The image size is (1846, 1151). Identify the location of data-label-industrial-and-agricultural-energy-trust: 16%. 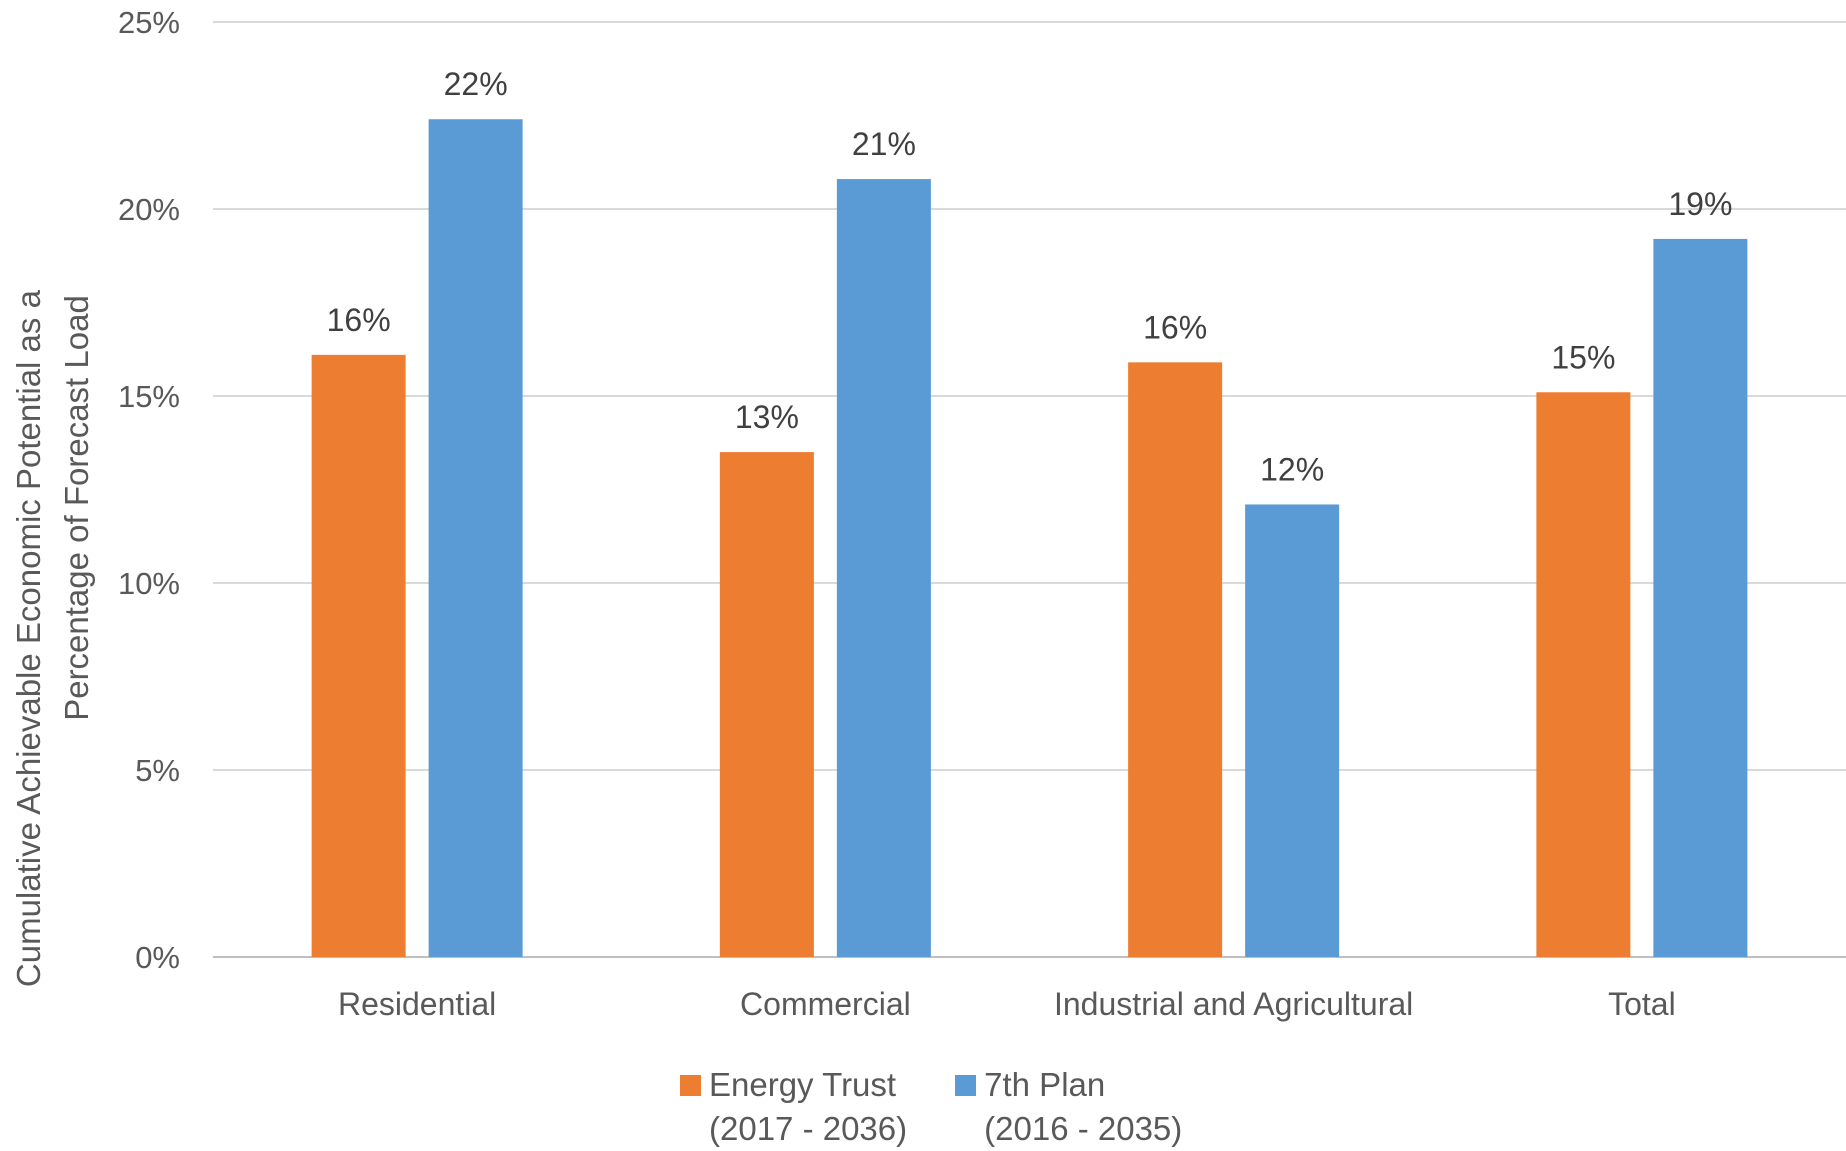
(1175, 327).